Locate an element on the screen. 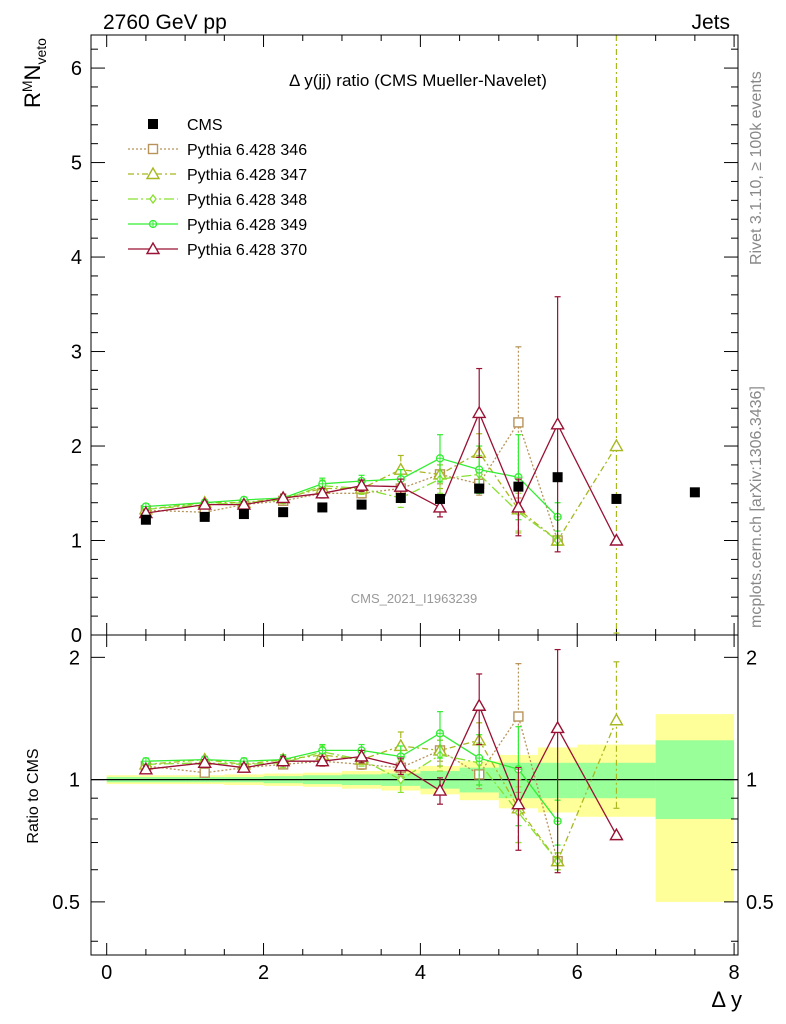 The width and height of the screenshot is (786, 1024). legend-entry-cms: CMS is located at coordinates (185, 125).